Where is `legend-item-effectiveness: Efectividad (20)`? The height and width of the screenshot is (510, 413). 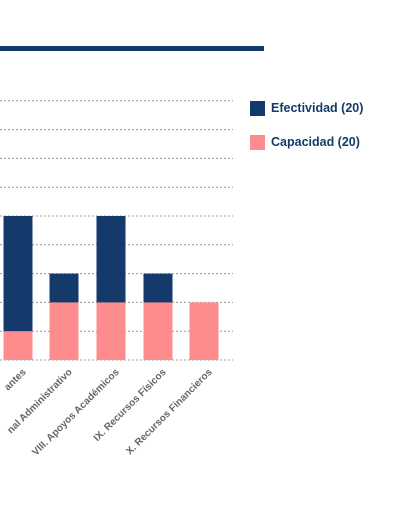
legend-item-effectiveness: Efectividad (20) is located at coordinates (306, 108).